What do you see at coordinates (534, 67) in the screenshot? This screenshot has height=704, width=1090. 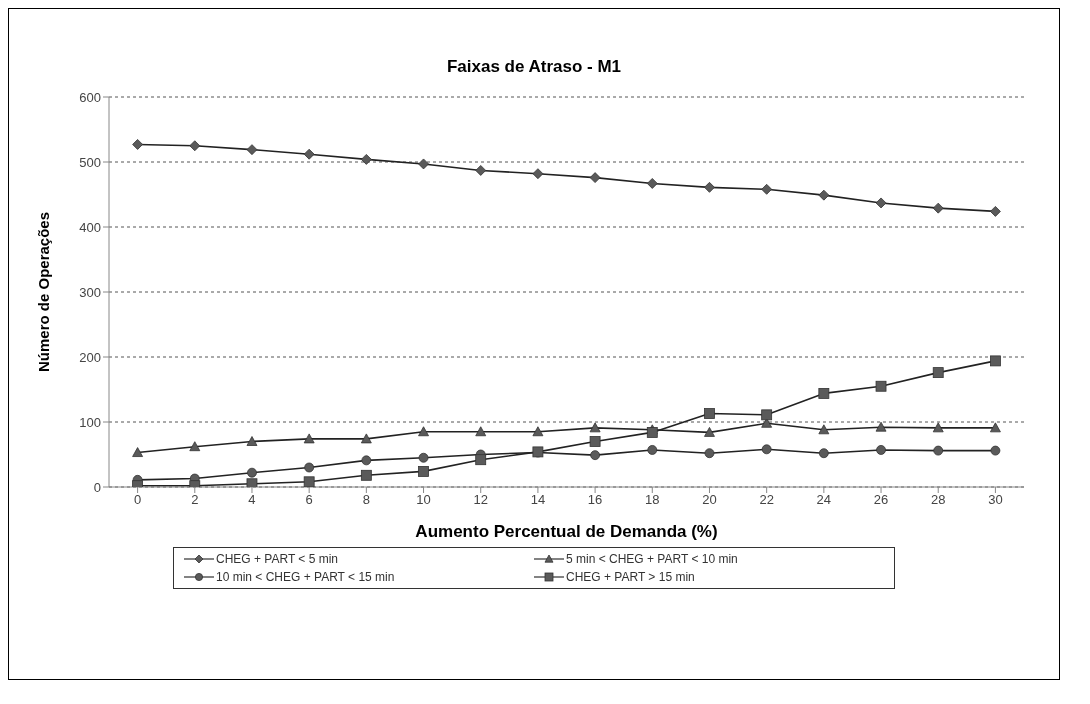 I see `chart-title: Faixas de Atraso - M1` at bounding box center [534, 67].